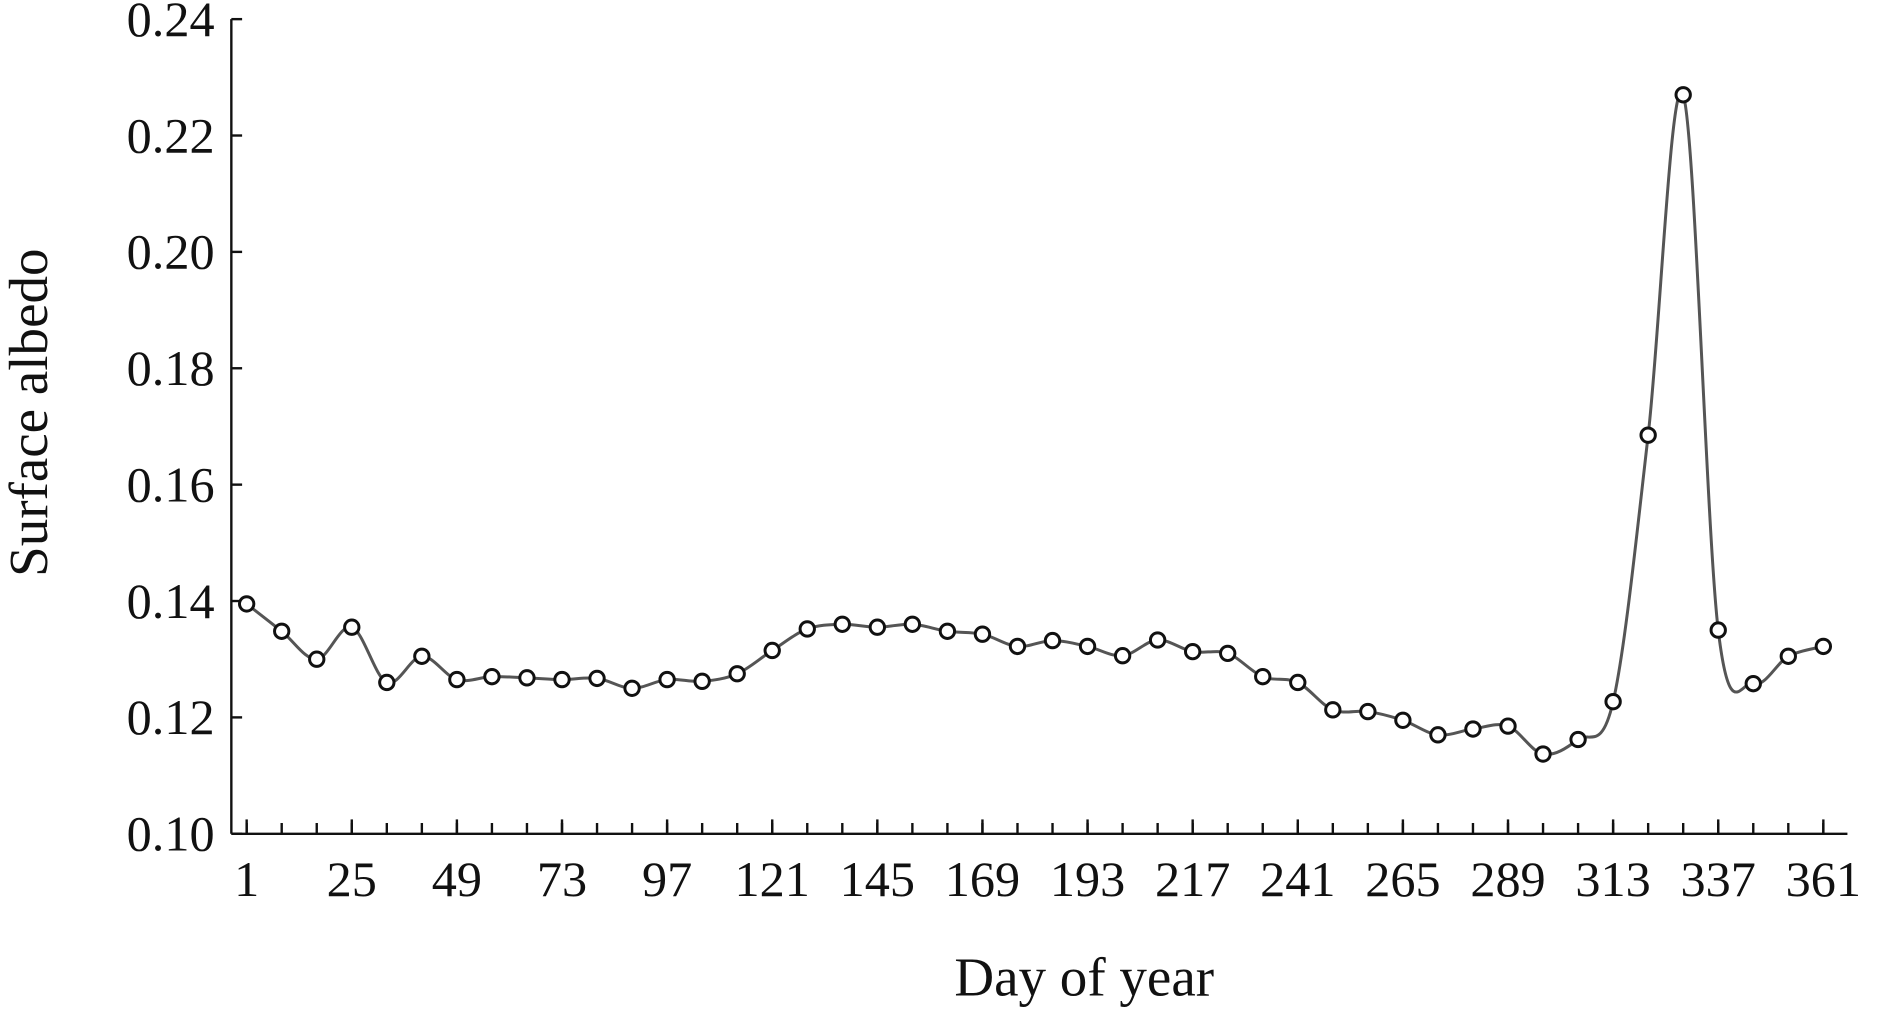 The image size is (1879, 1012). Describe the element at coordinates (1084, 976) in the screenshot. I see `x-axis-label: Day of year` at that location.